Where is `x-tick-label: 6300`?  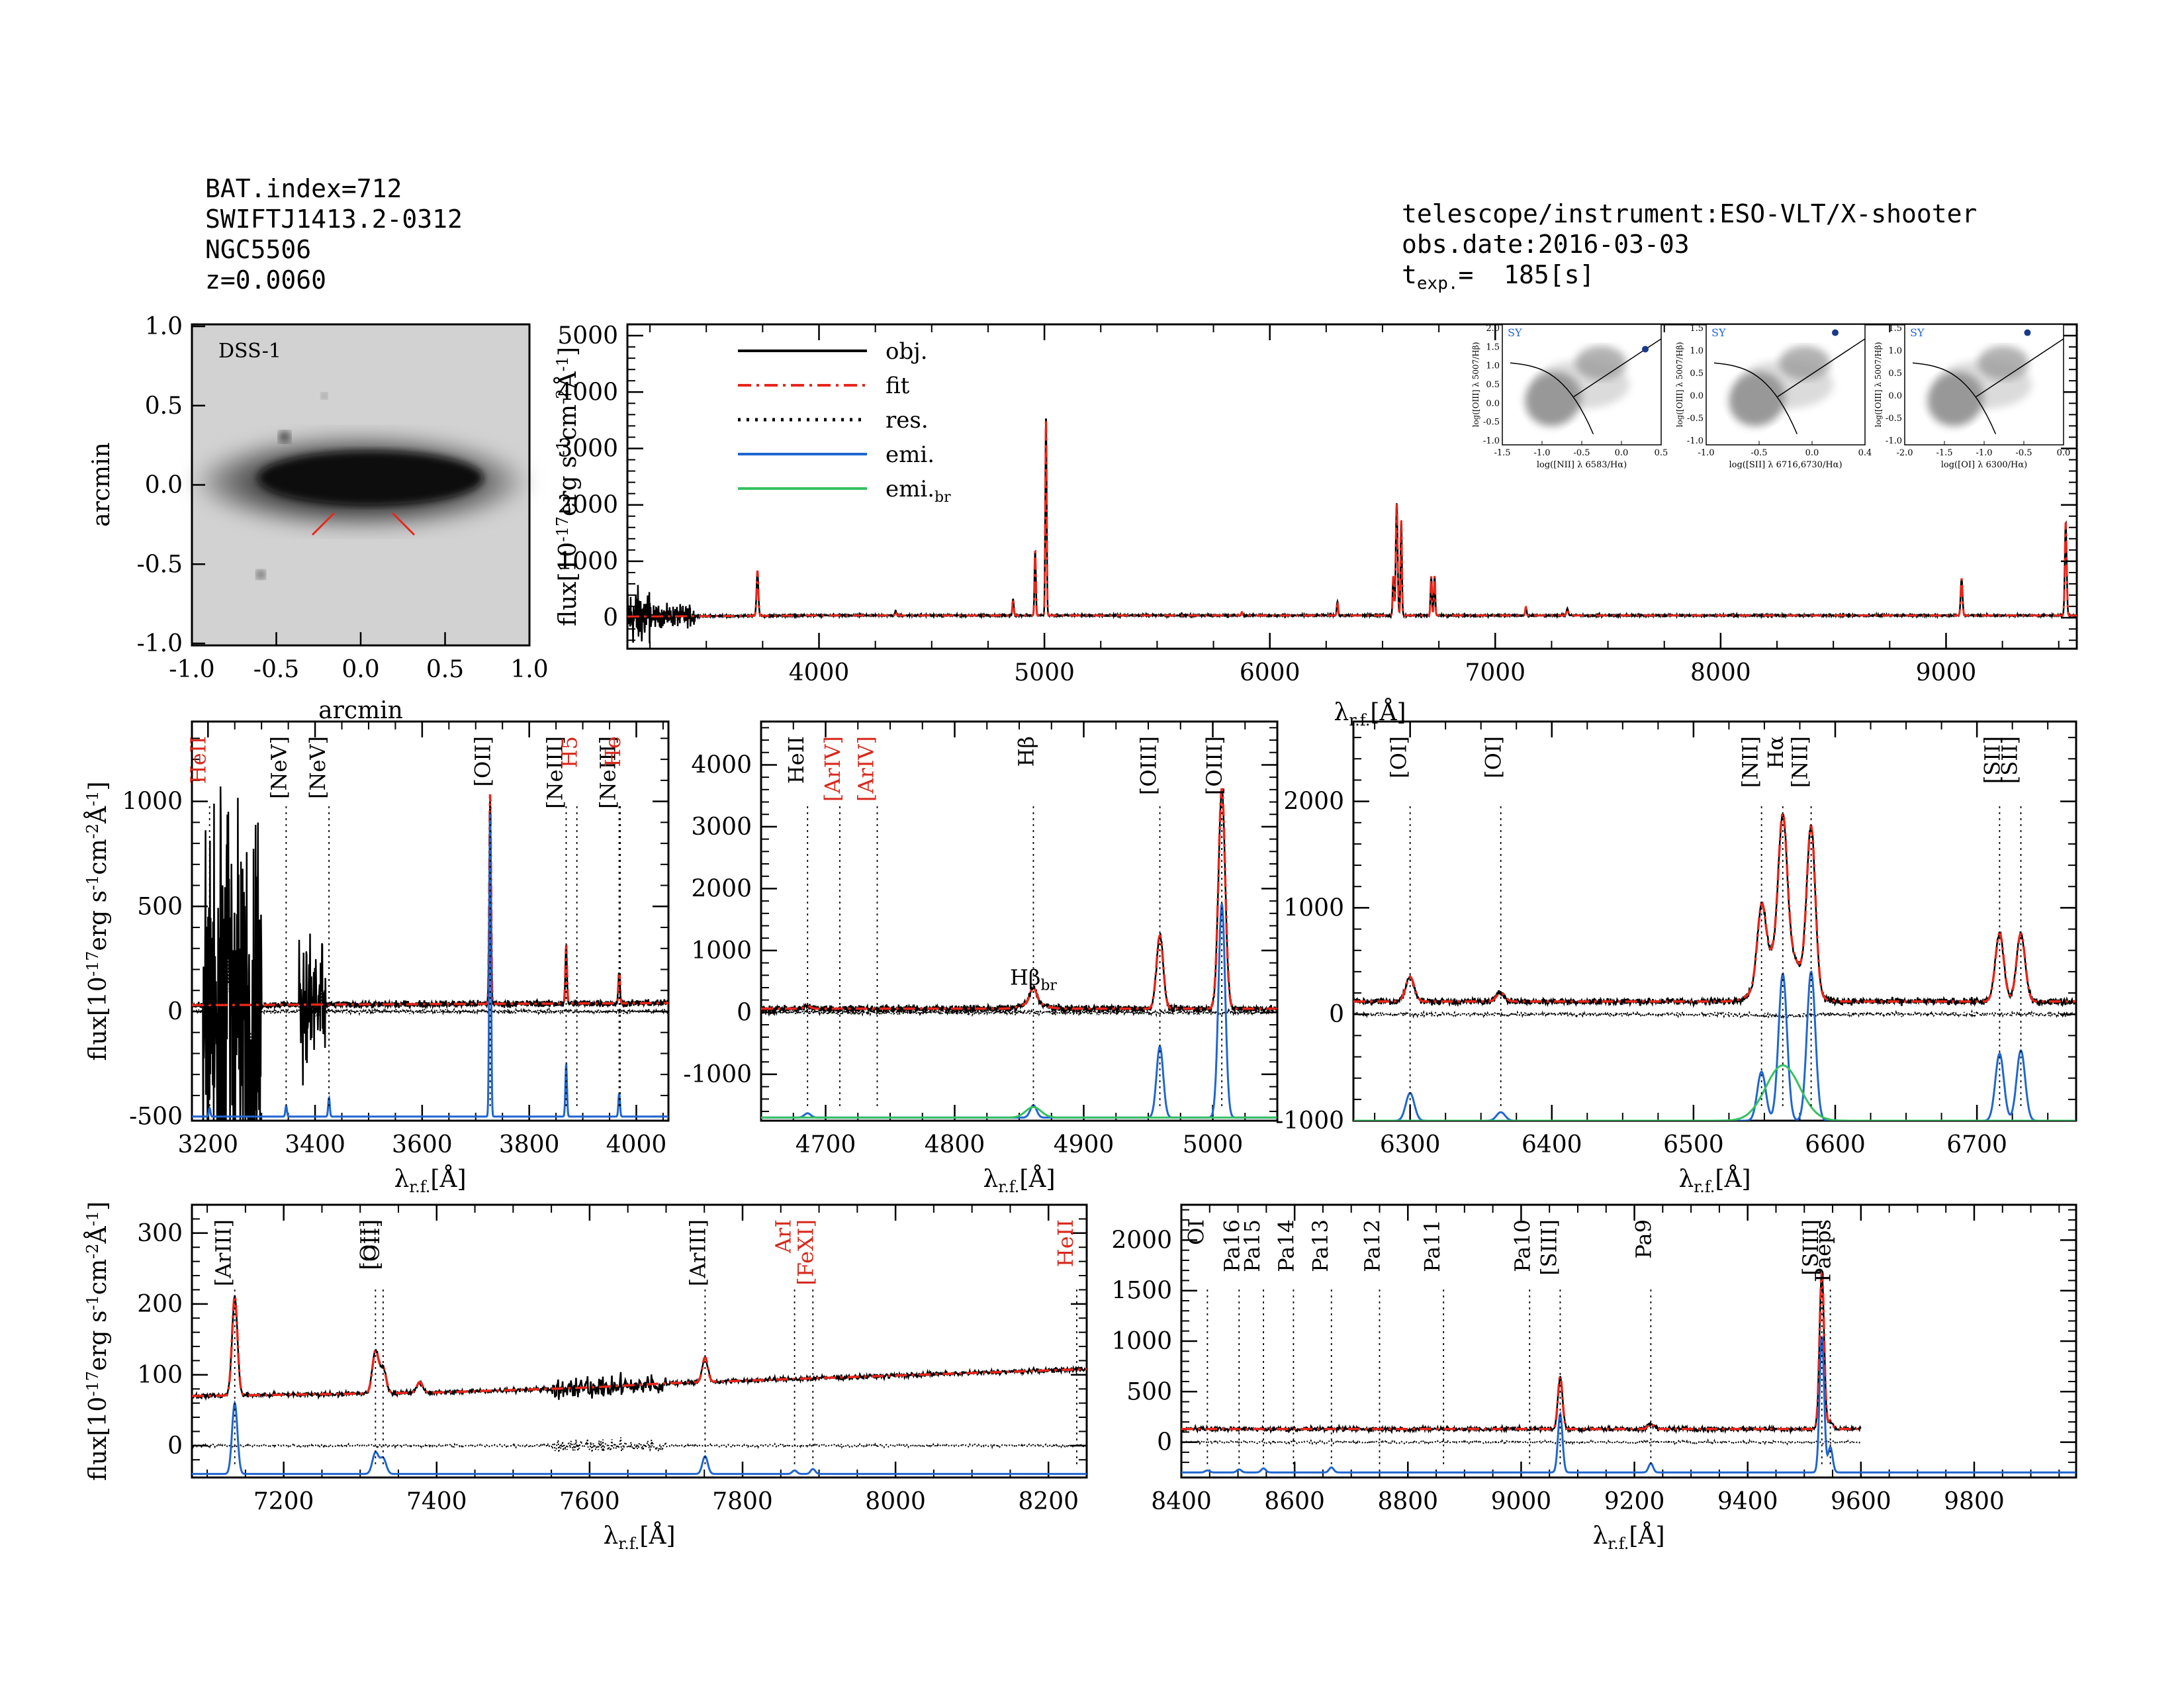 x-tick-label: 6300 is located at coordinates (1410, 1144).